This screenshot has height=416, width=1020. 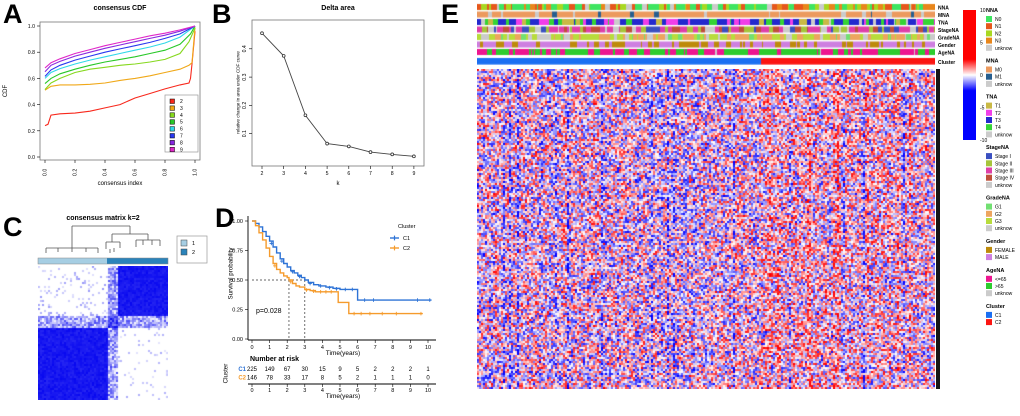 What do you see at coordinates (322, 370) in the screenshot?
I see `risk-value: 15` at bounding box center [322, 370].